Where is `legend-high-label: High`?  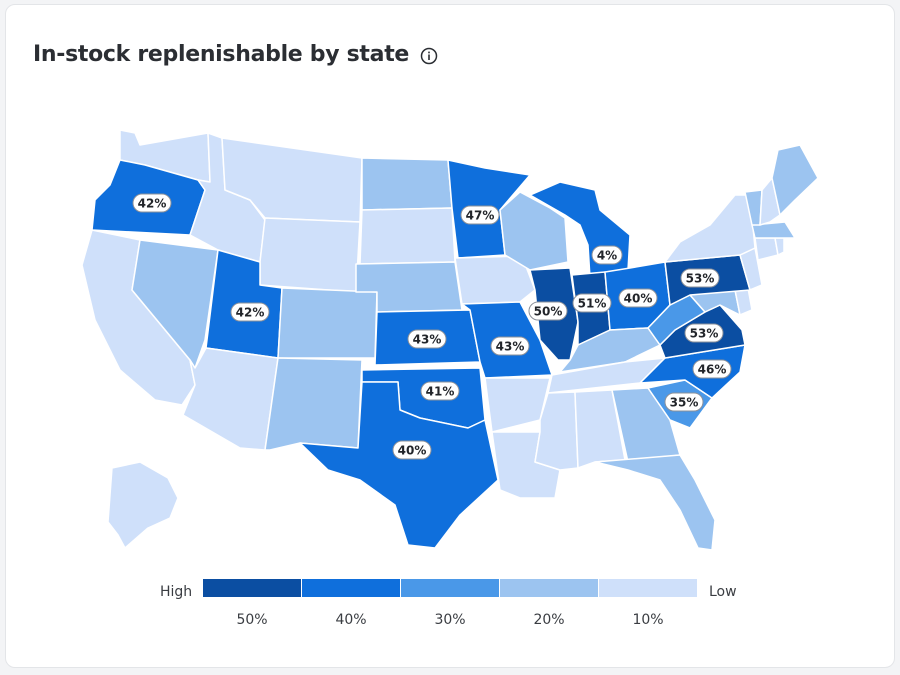
legend-high-label: High is located at coordinates (176, 592).